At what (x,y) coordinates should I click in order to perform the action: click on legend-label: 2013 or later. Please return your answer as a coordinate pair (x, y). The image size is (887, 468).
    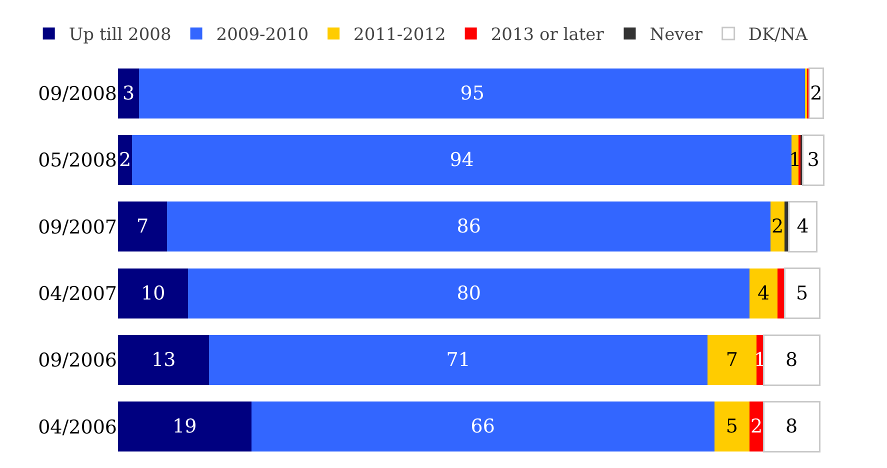
    Looking at the image, I should click on (547, 35).